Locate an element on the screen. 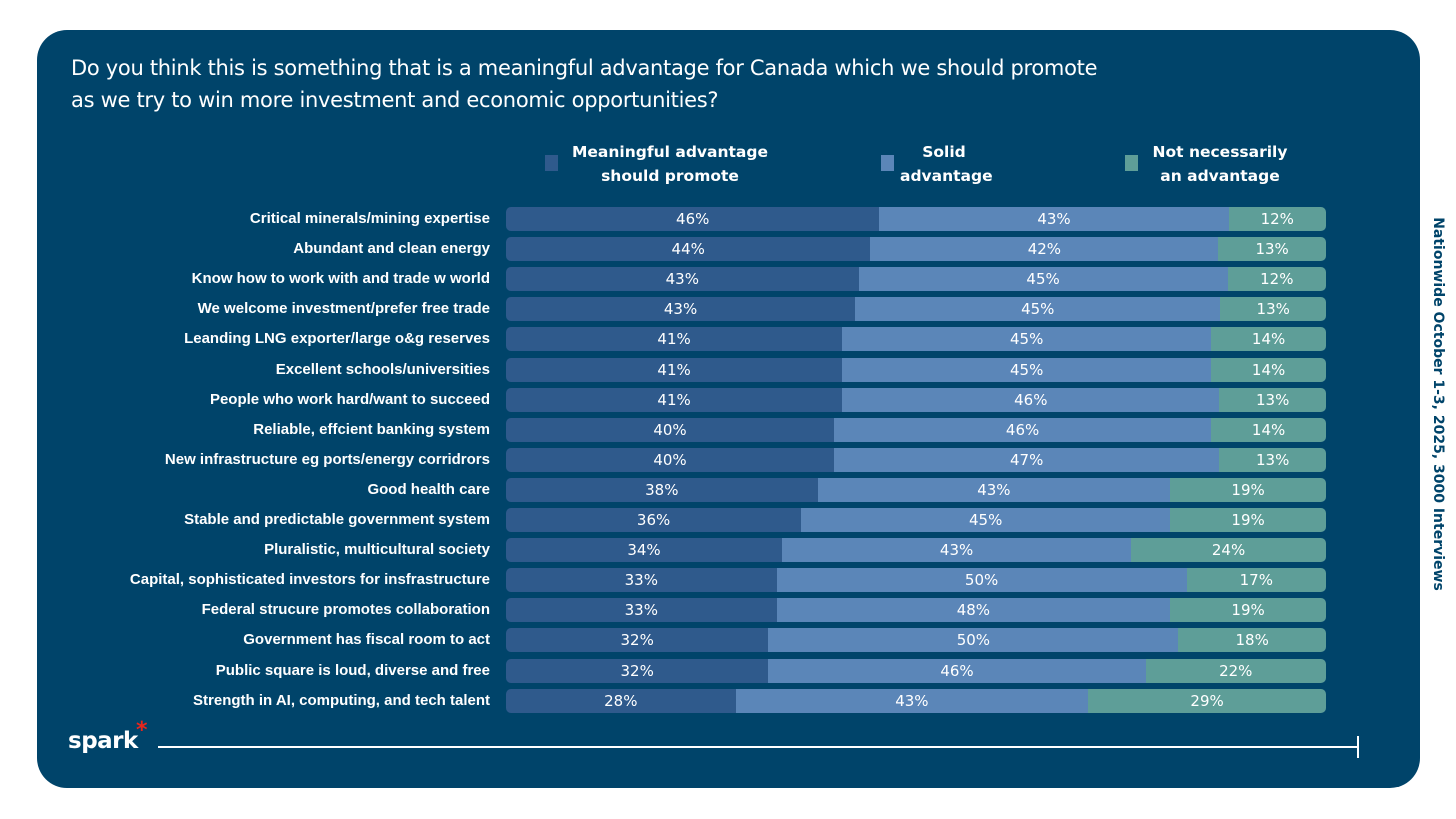 Image resolution: width=1456 pixels, height=819 pixels. category-label: Excellent schools/universities is located at coordinates (382, 369).